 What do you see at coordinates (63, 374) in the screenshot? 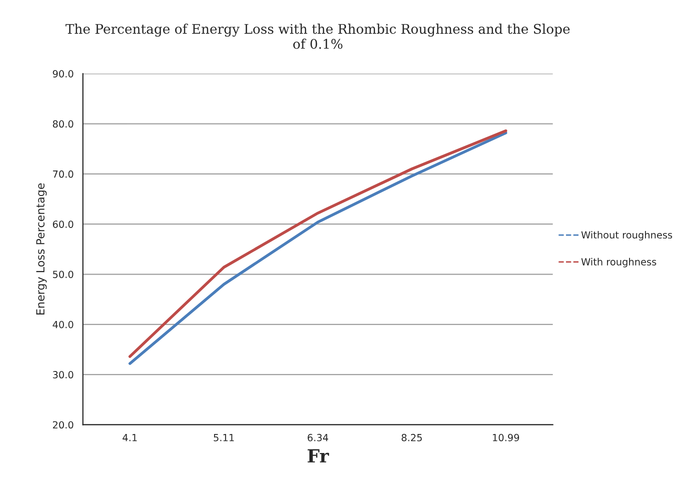
I see `y-tick-label: 30.0` at bounding box center [63, 374].